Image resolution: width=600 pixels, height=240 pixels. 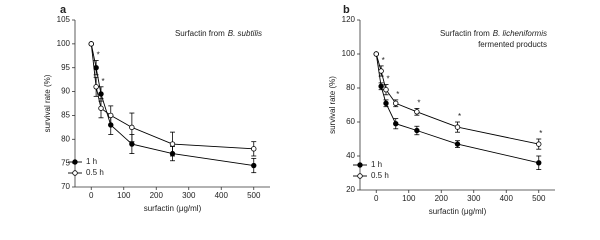 What do you see at coordinates (349, 19) in the screenshot?
I see `y-tick-label: 120` at bounding box center [349, 19].